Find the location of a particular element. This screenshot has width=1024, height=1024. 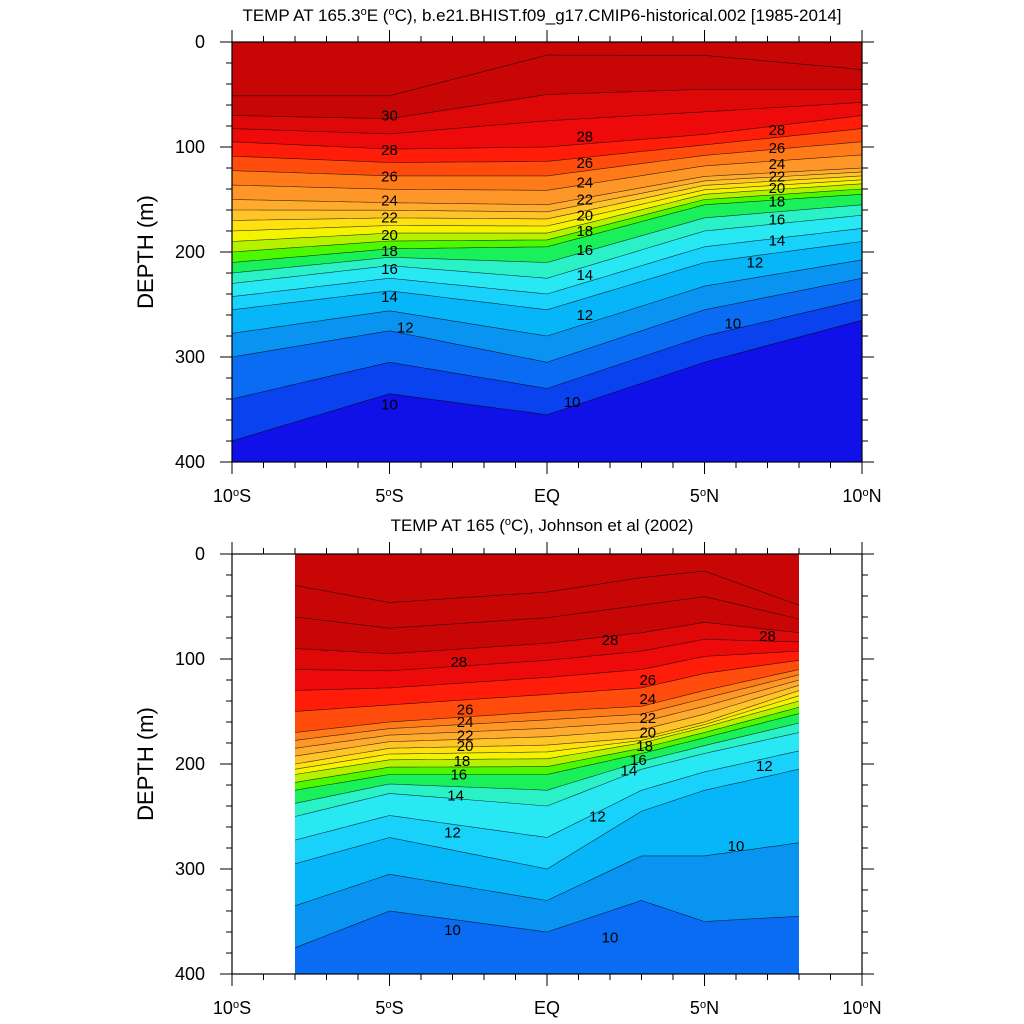

x-tick-label: 5oN is located at coordinates (704, 496).